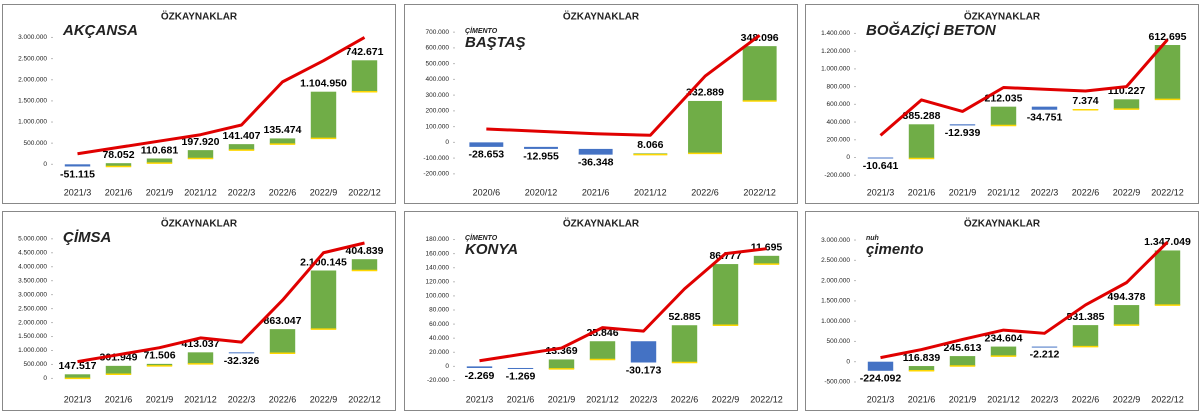 The height and width of the screenshot is (414, 1200). I want to click on value-label: -34.751, so click(1045, 118).